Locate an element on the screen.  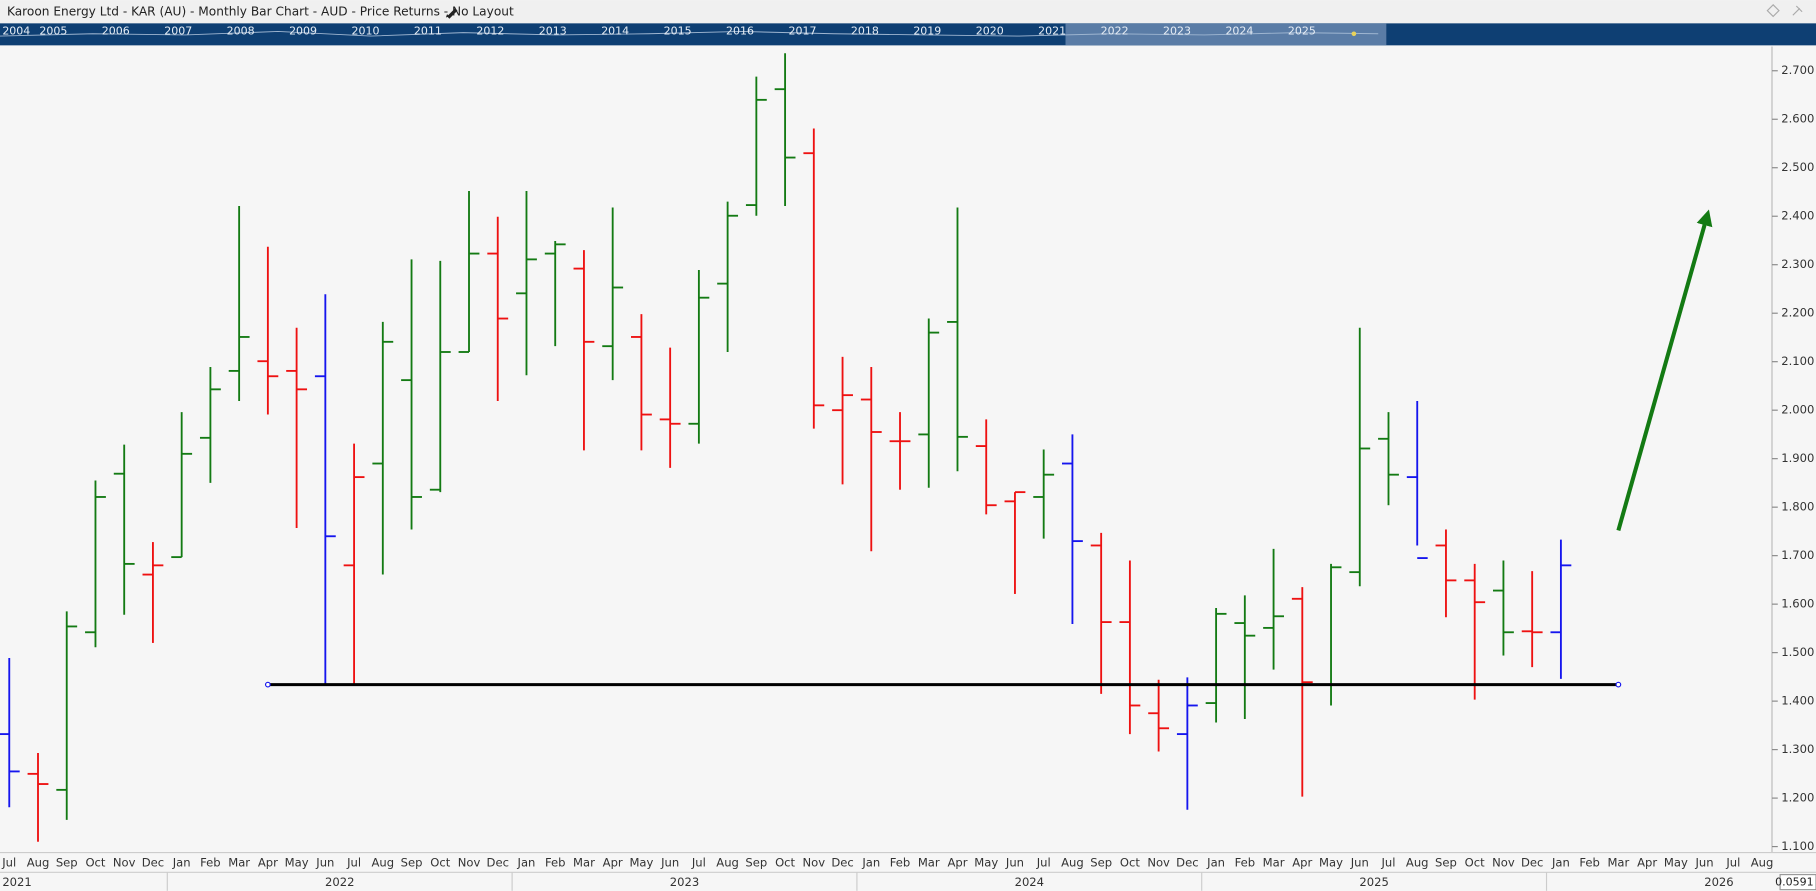
navigator-line is located at coordinates (689, 33).